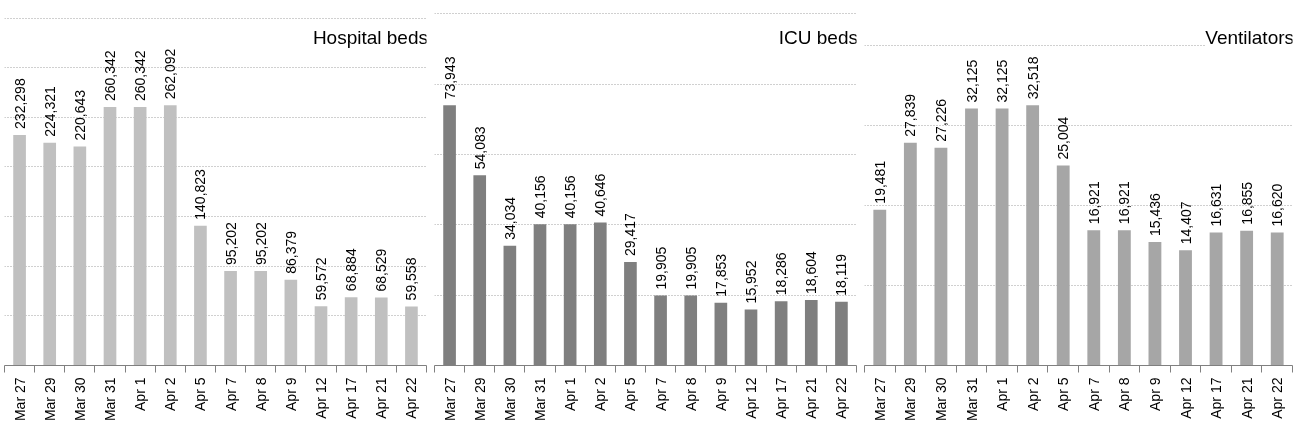 This screenshot has height=424, width=1296. I want to click on data-label: 59,572, so click(321, 279).